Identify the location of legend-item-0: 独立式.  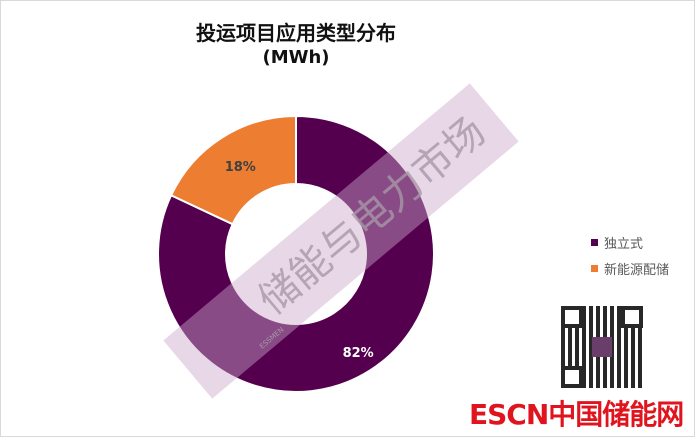
(617, 242).